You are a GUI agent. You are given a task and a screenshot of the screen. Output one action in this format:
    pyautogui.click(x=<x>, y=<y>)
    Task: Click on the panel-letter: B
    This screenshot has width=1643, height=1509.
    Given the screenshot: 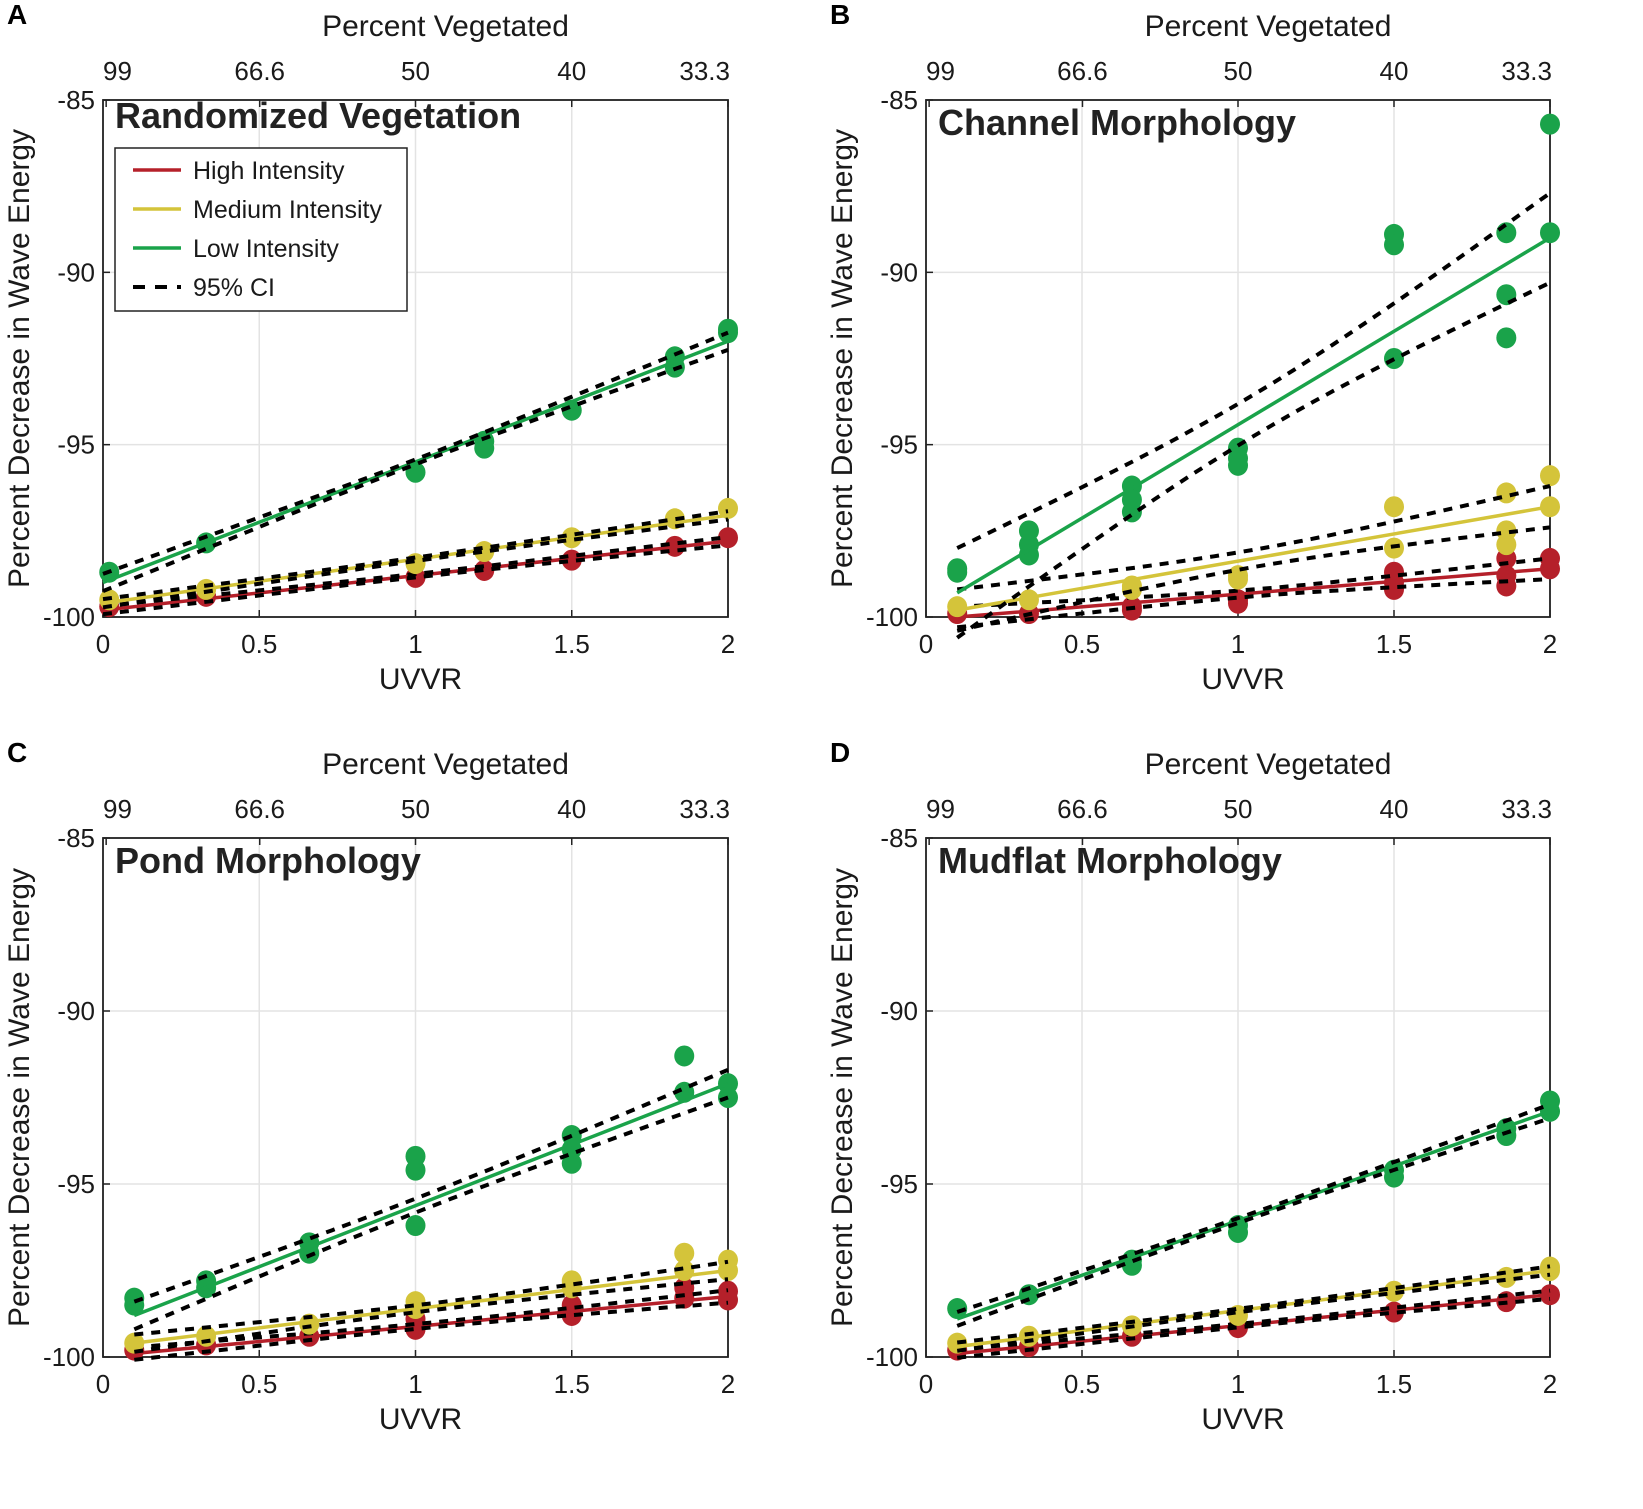 What is the action you would take?
    pyautogui.click(x=840, y=15)
    